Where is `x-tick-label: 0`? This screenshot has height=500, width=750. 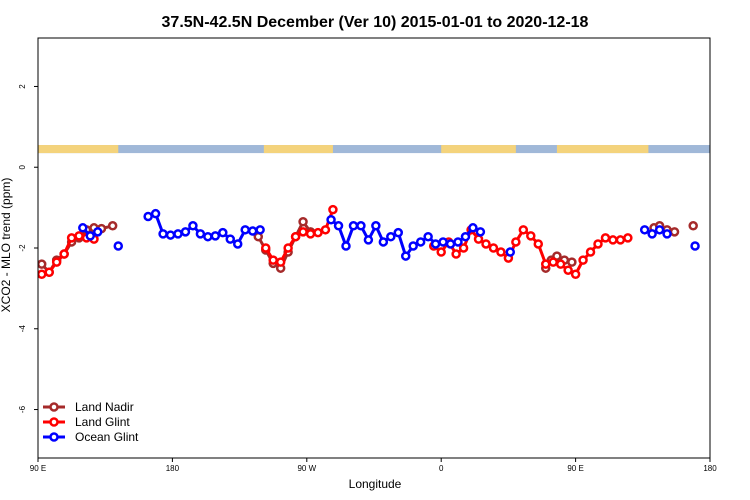 x-tick-label: 0 is located at coordinates (441, 468).